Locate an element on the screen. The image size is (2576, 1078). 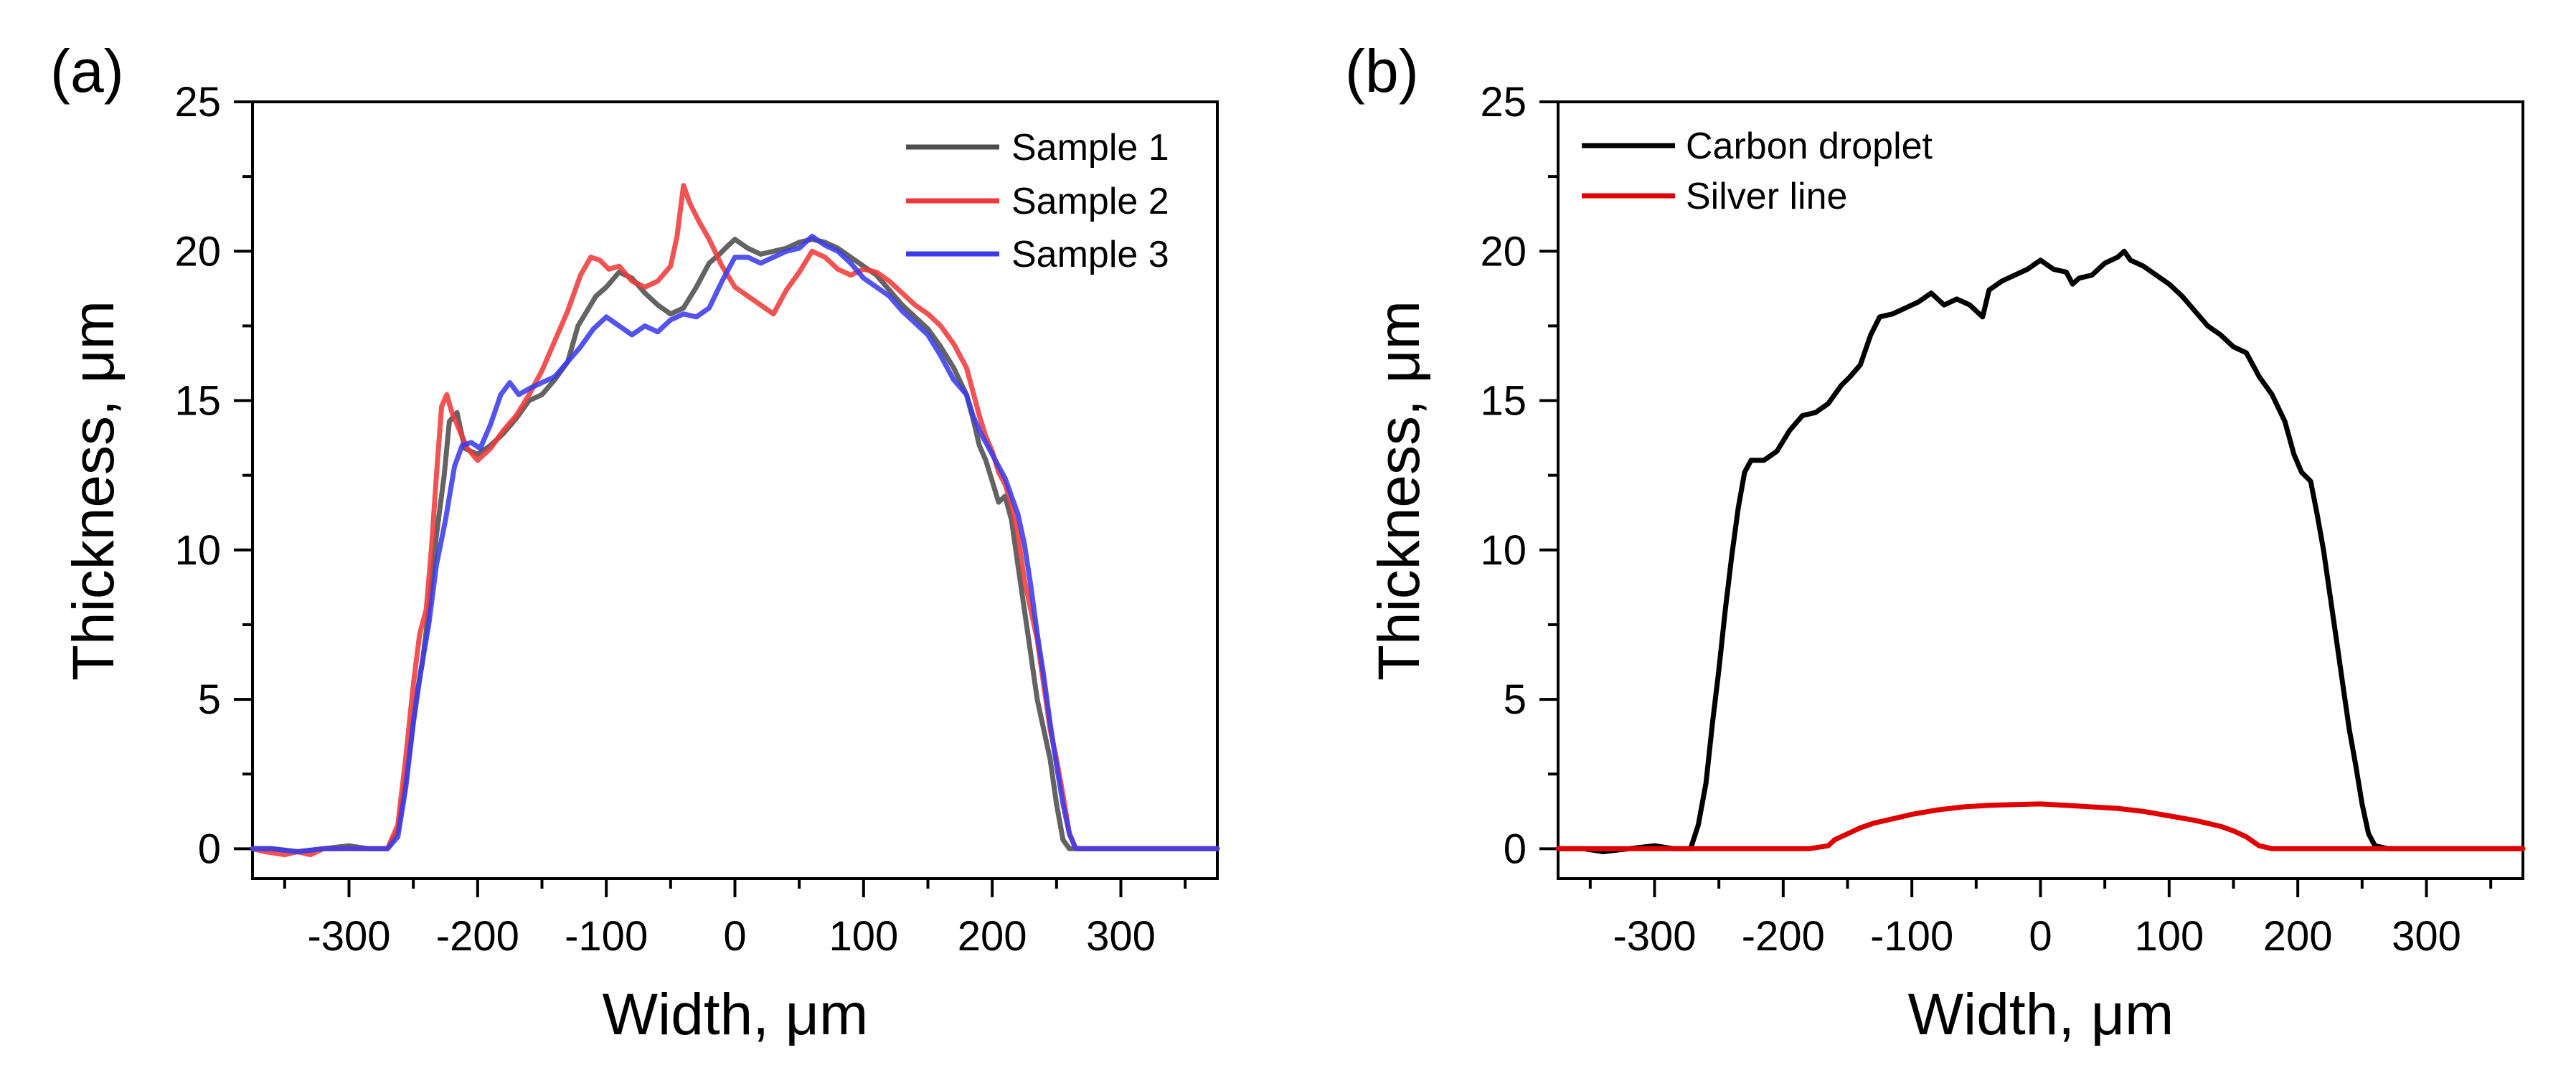
x-tick-label-a: -100 is located at coordinates (606, 936).